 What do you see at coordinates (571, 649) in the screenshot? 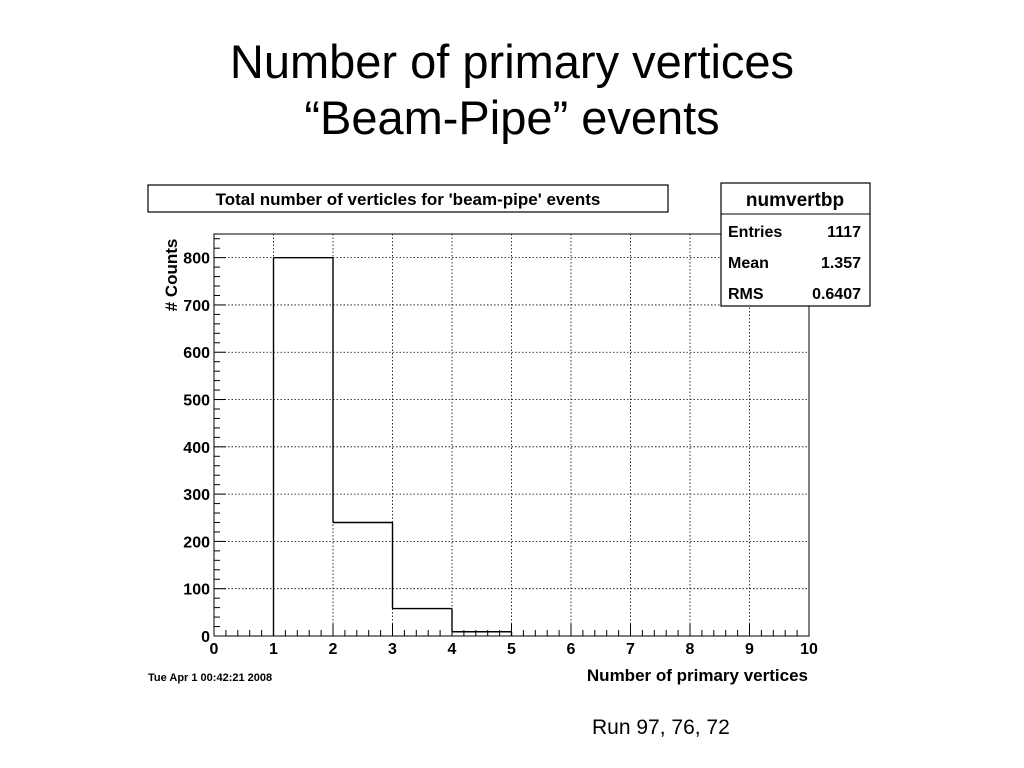
I see `x-tick-label: 6` at bounding box center [571, 649].